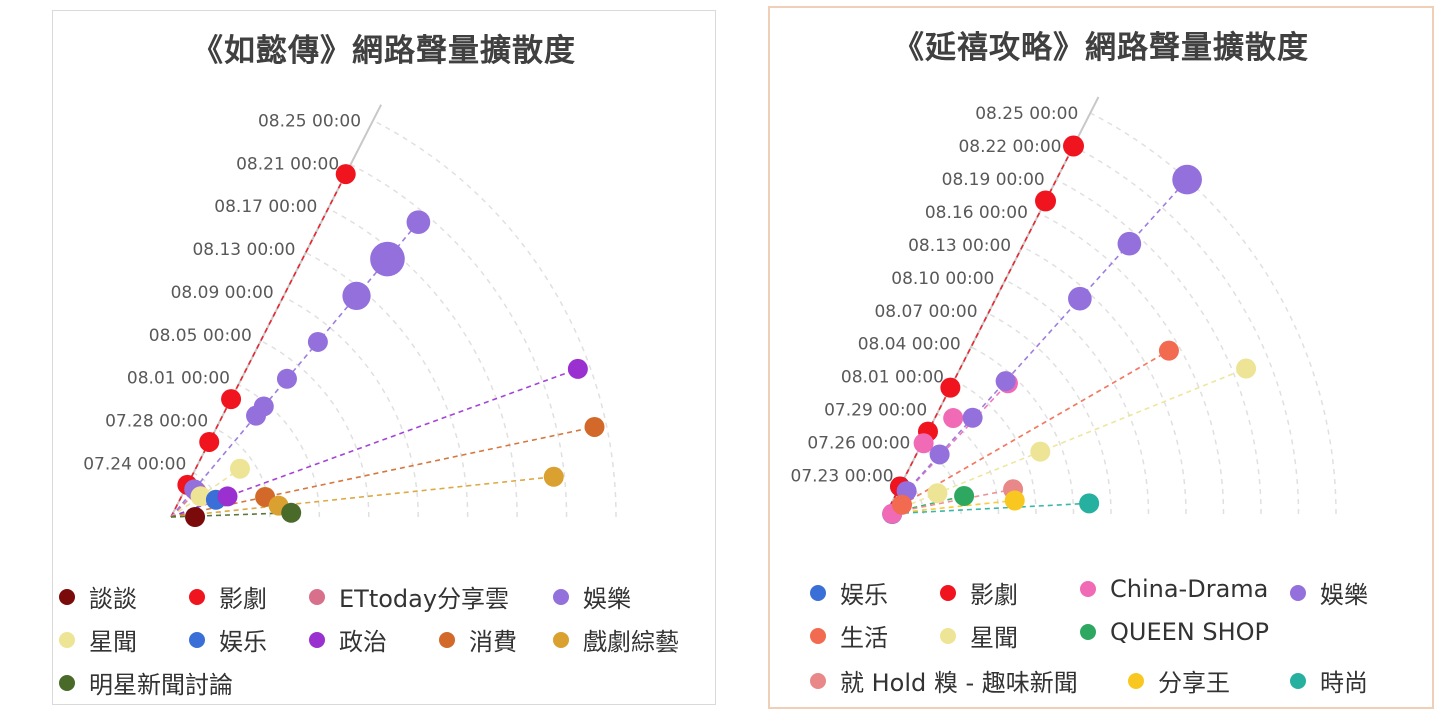 The width and height of the screenshot is (1440, 724). What do you see at coordinates (493, 642) in the screenshot?
I see `legend-label: 消費` at bounding box center [493, 642].